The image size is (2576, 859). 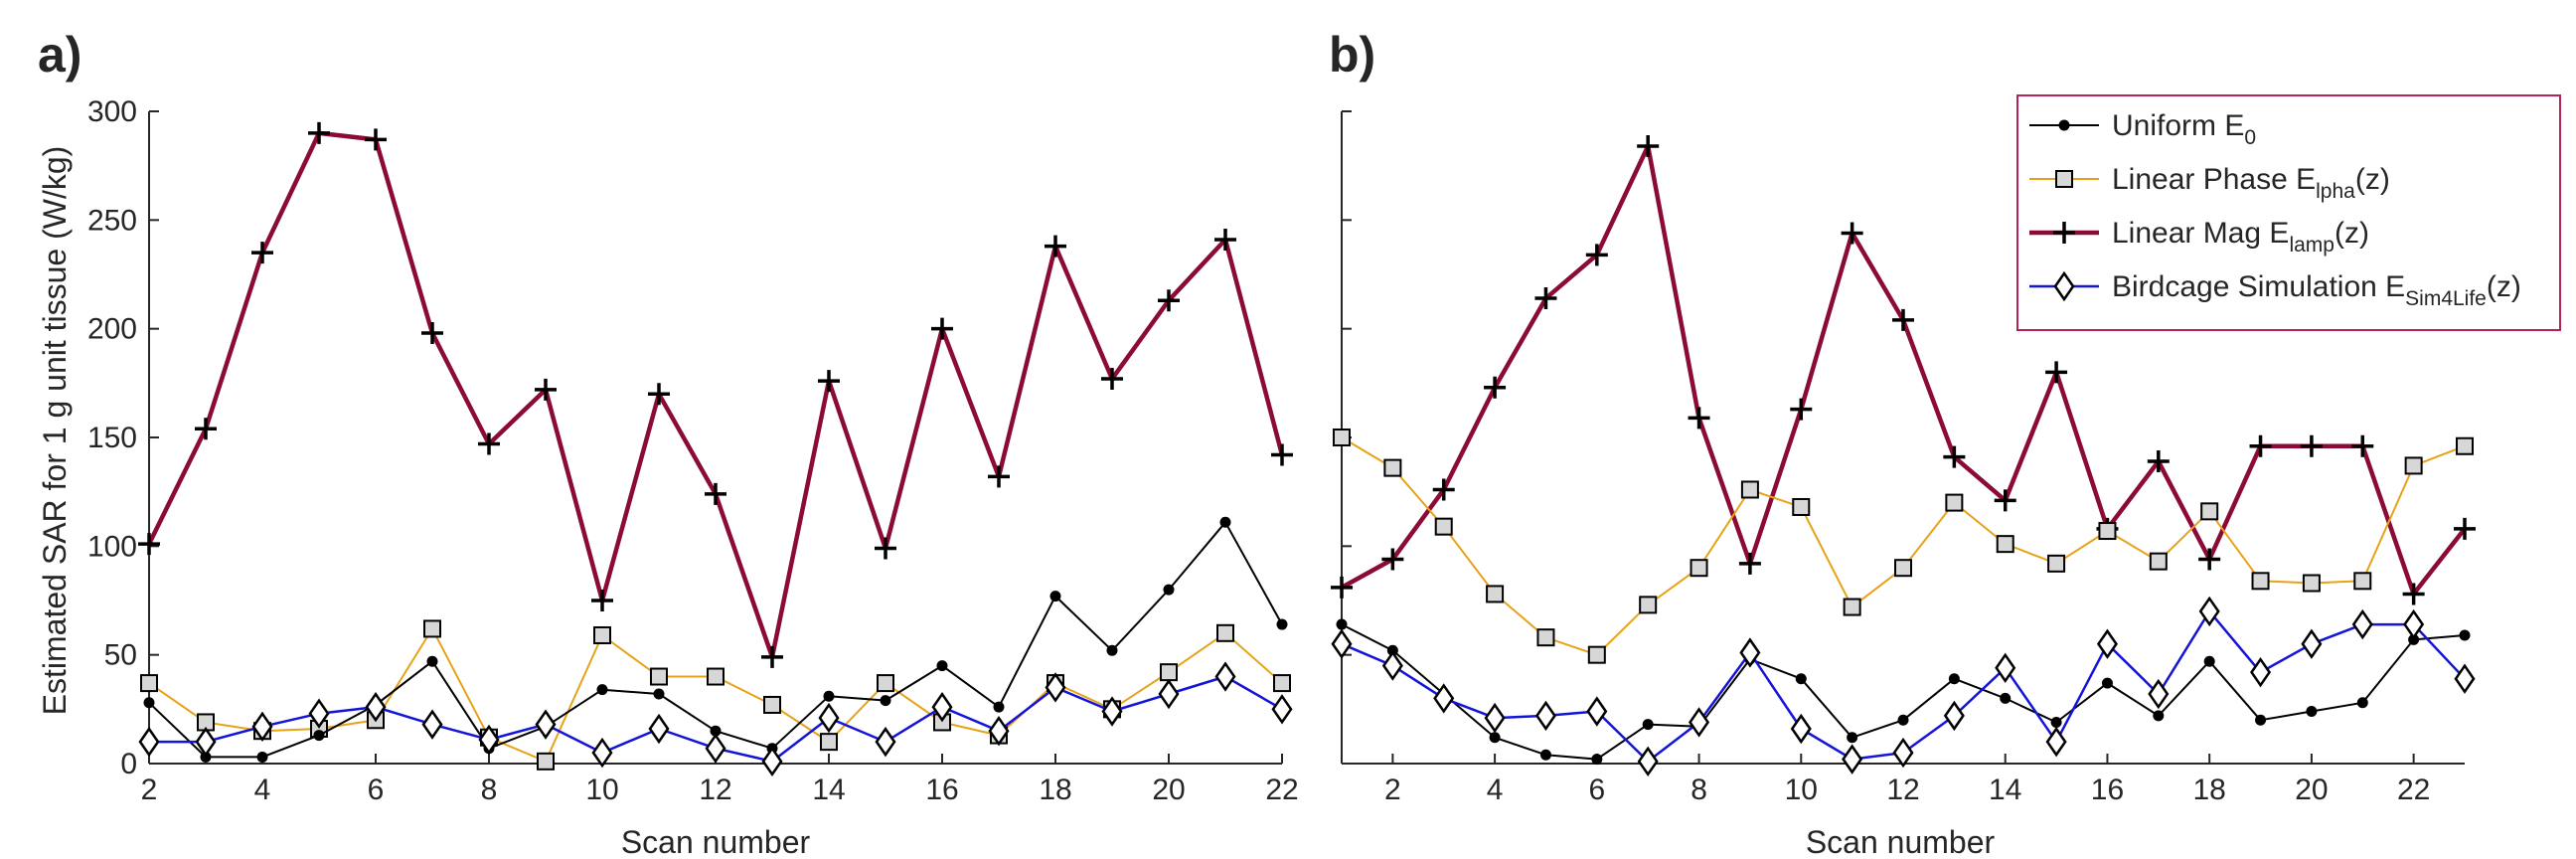 What do you see at coordinates (112, 111) in the screenshot?
I see `panel-a-y-tick-label: 300` at bounding box center [112, 111].